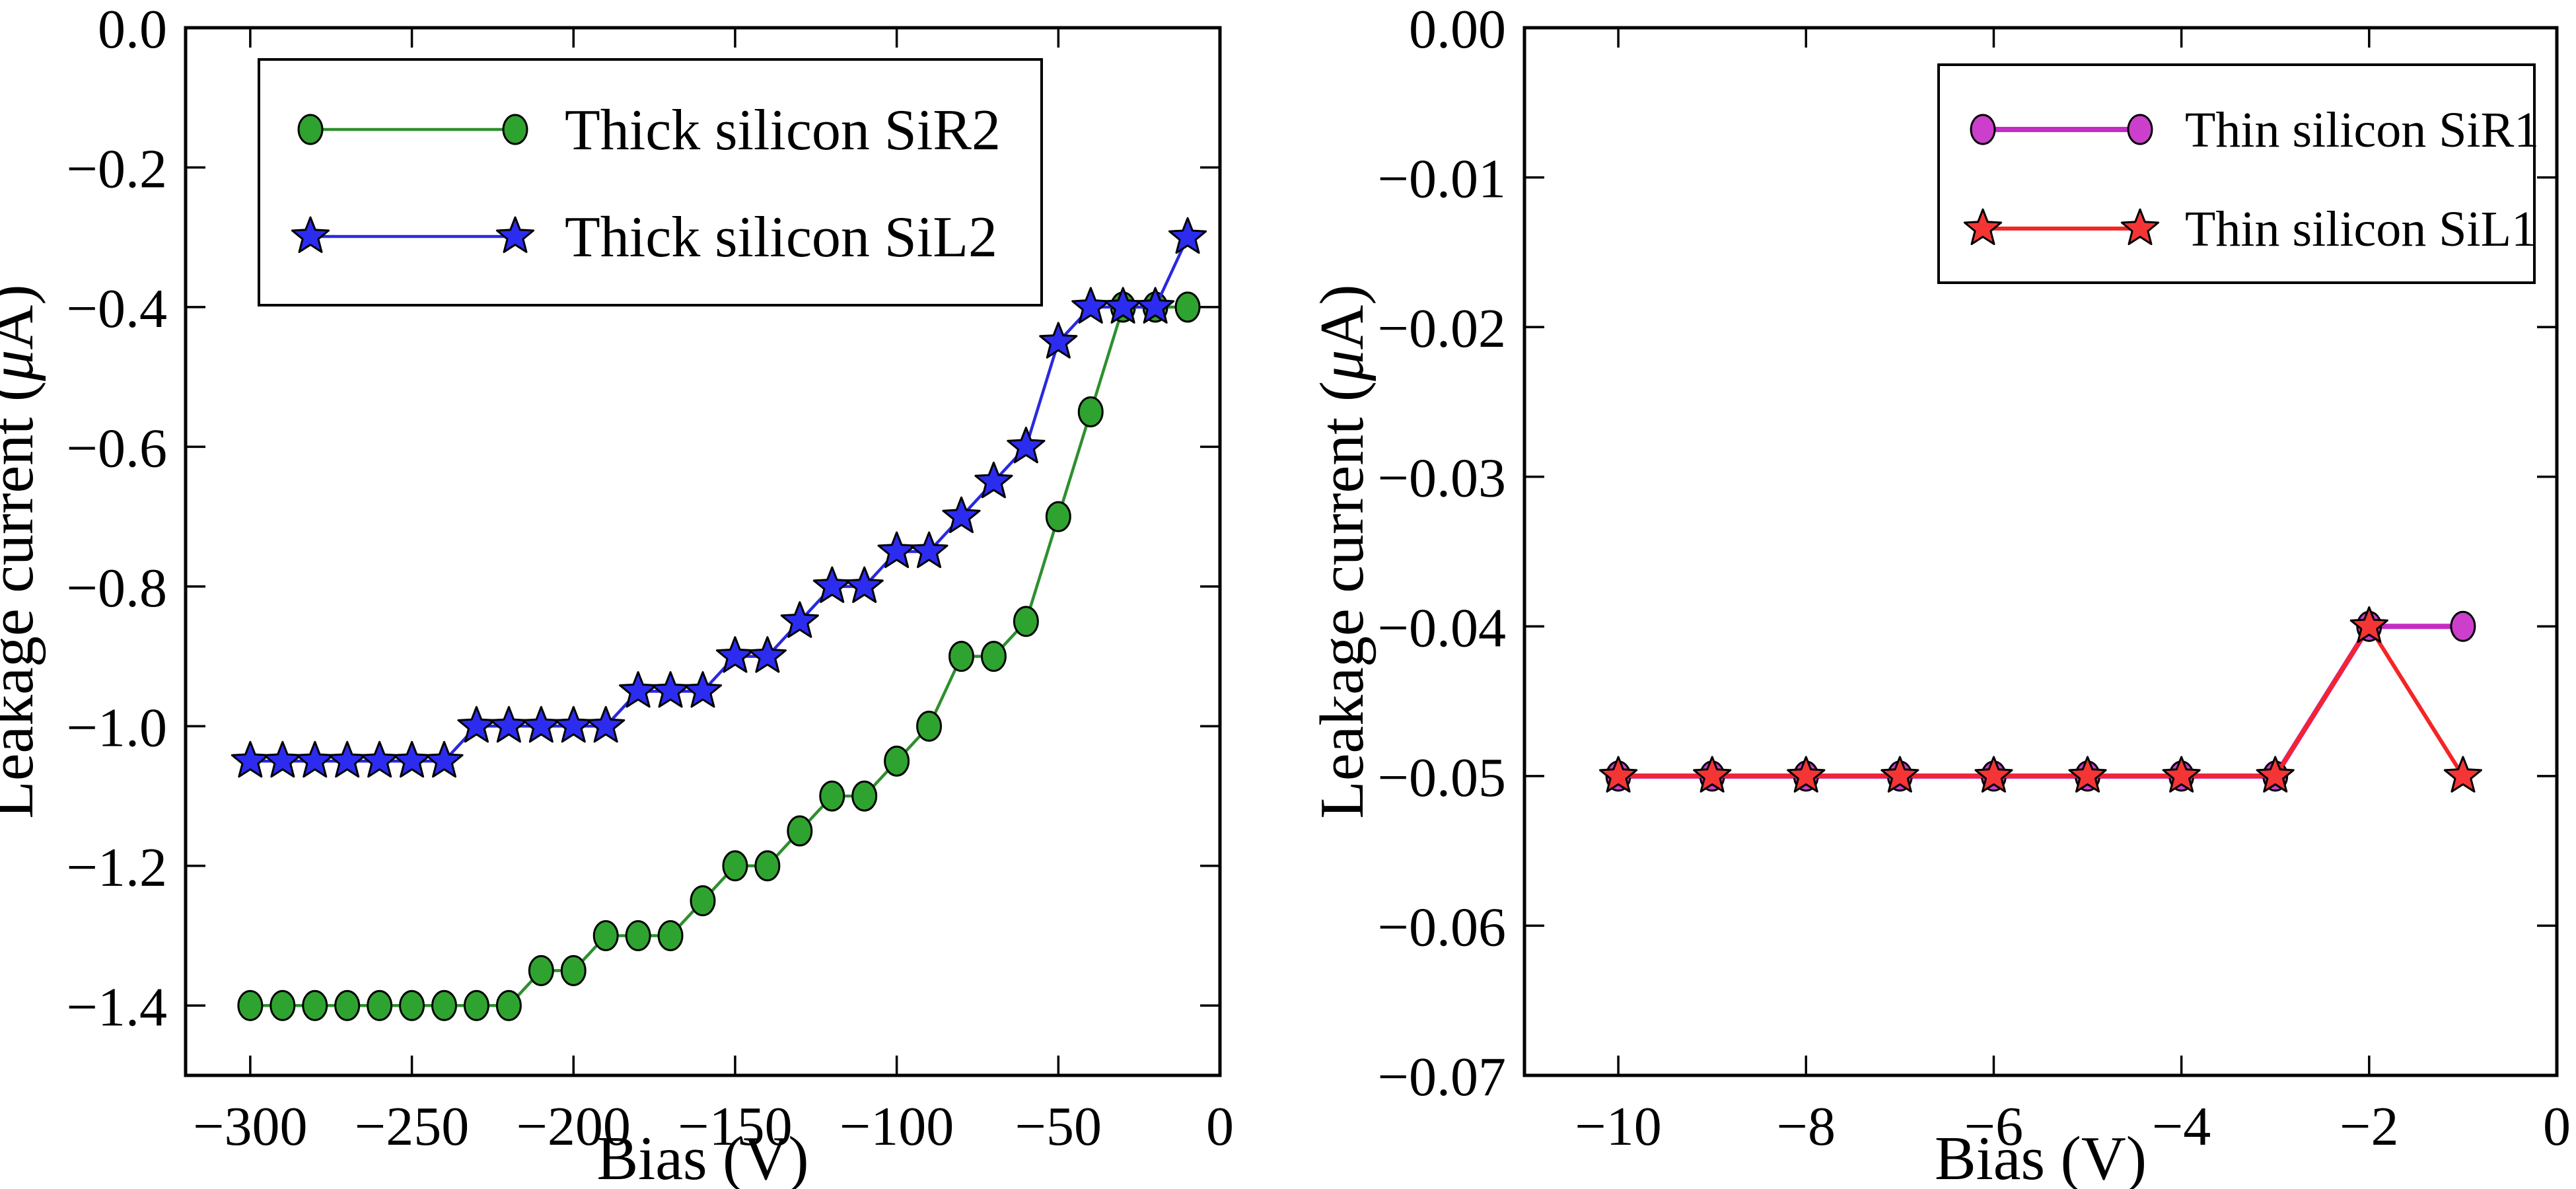 The width and height of the screenshot is (2576, 1189). Describe the element at coordinates (1058, 1126) in the screenshot. I see `x-tick-label: −50` at that location.